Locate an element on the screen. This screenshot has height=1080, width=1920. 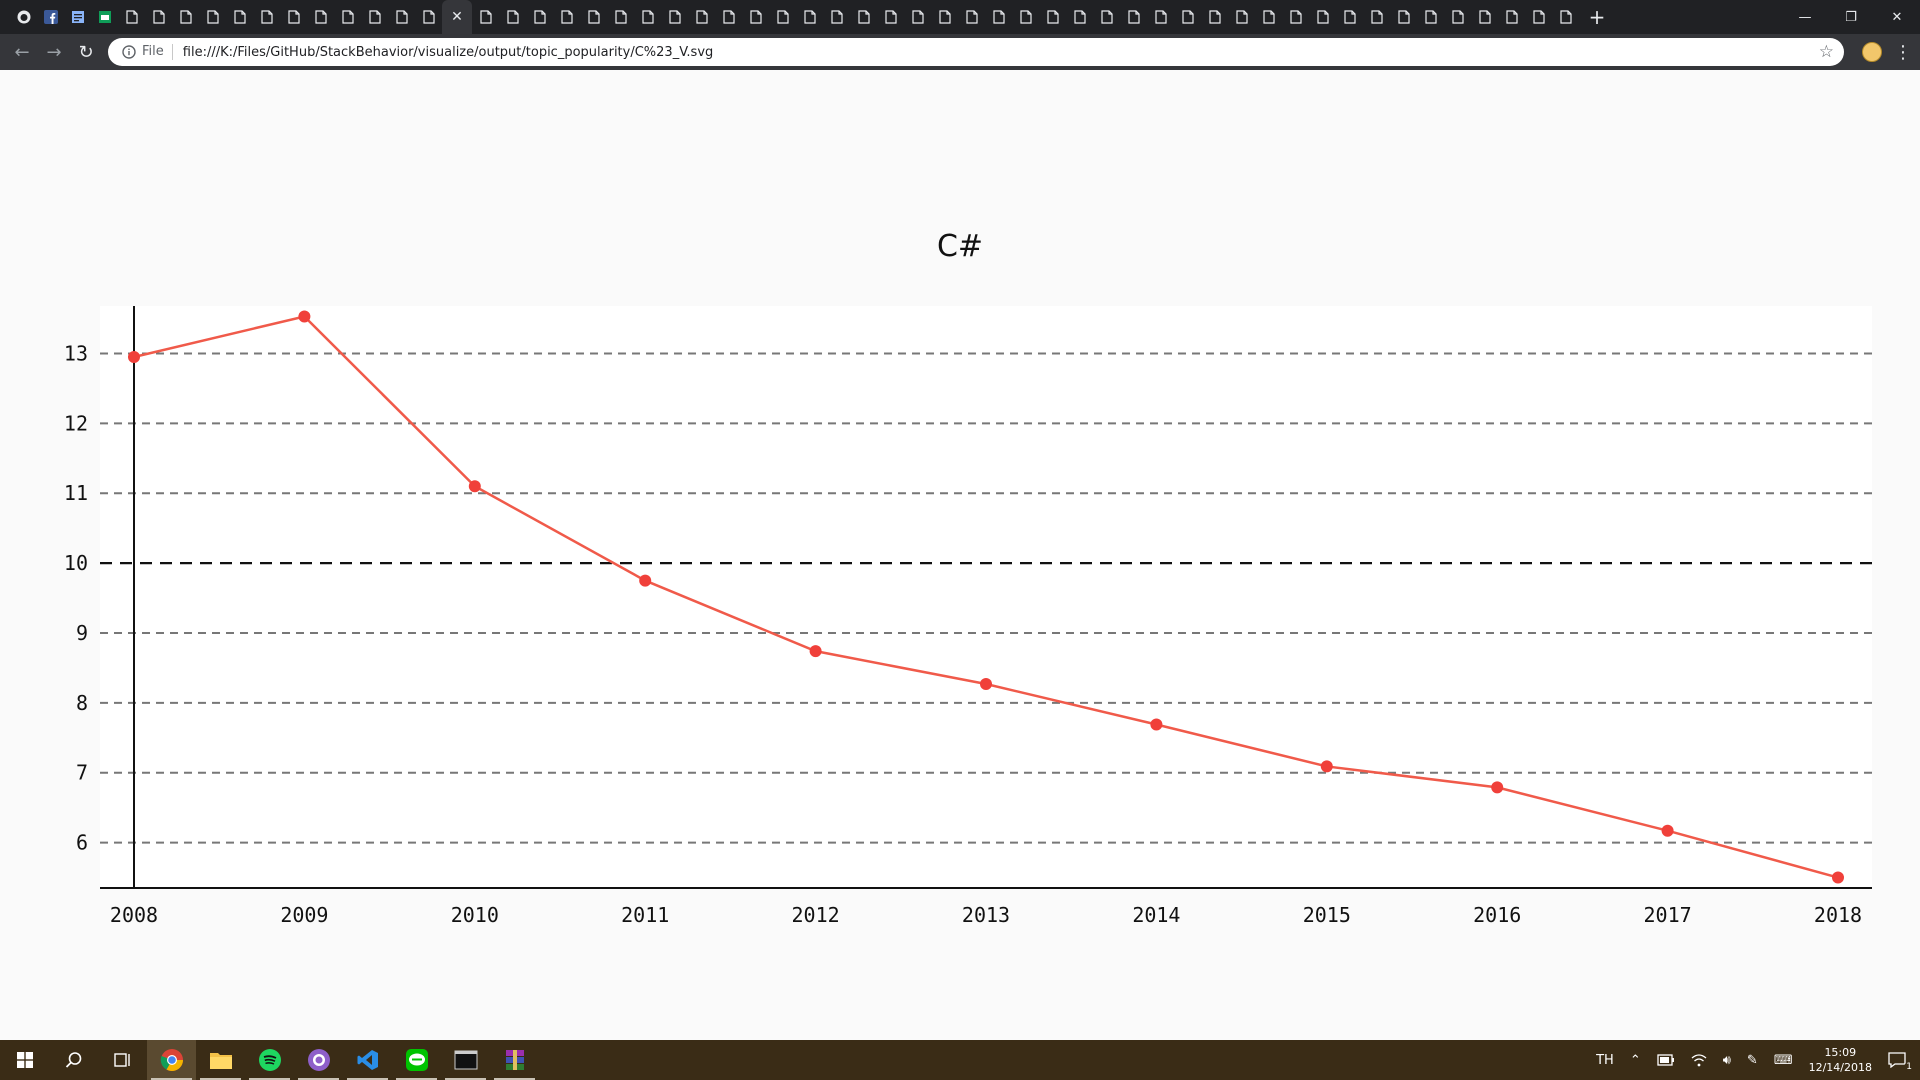
input-language: TH is located at coordinates (1605, 1060).